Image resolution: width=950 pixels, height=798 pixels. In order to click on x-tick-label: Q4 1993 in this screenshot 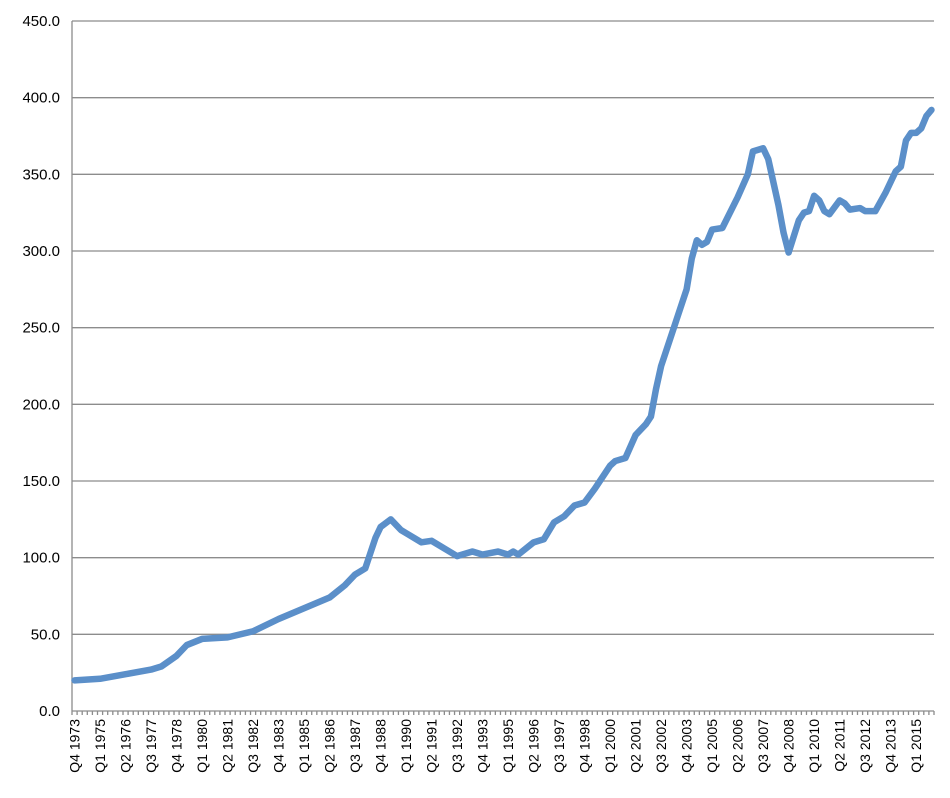, I will do `click(483, 746)`.